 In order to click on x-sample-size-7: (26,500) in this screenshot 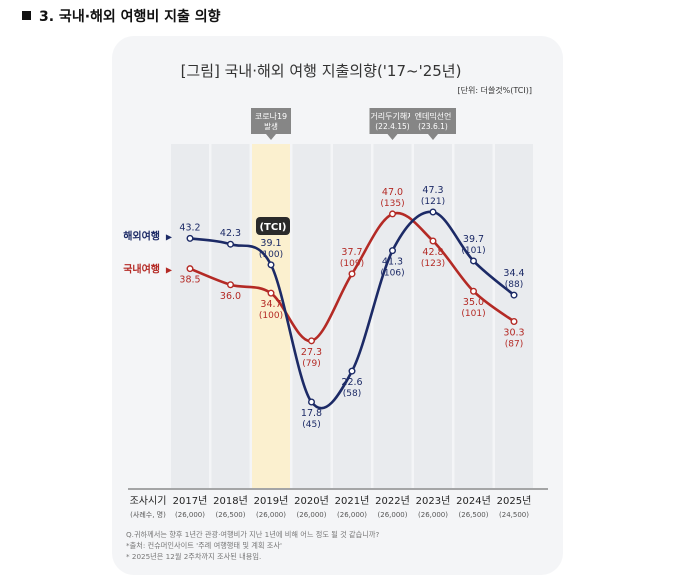, I will do `click(474, 515)`.